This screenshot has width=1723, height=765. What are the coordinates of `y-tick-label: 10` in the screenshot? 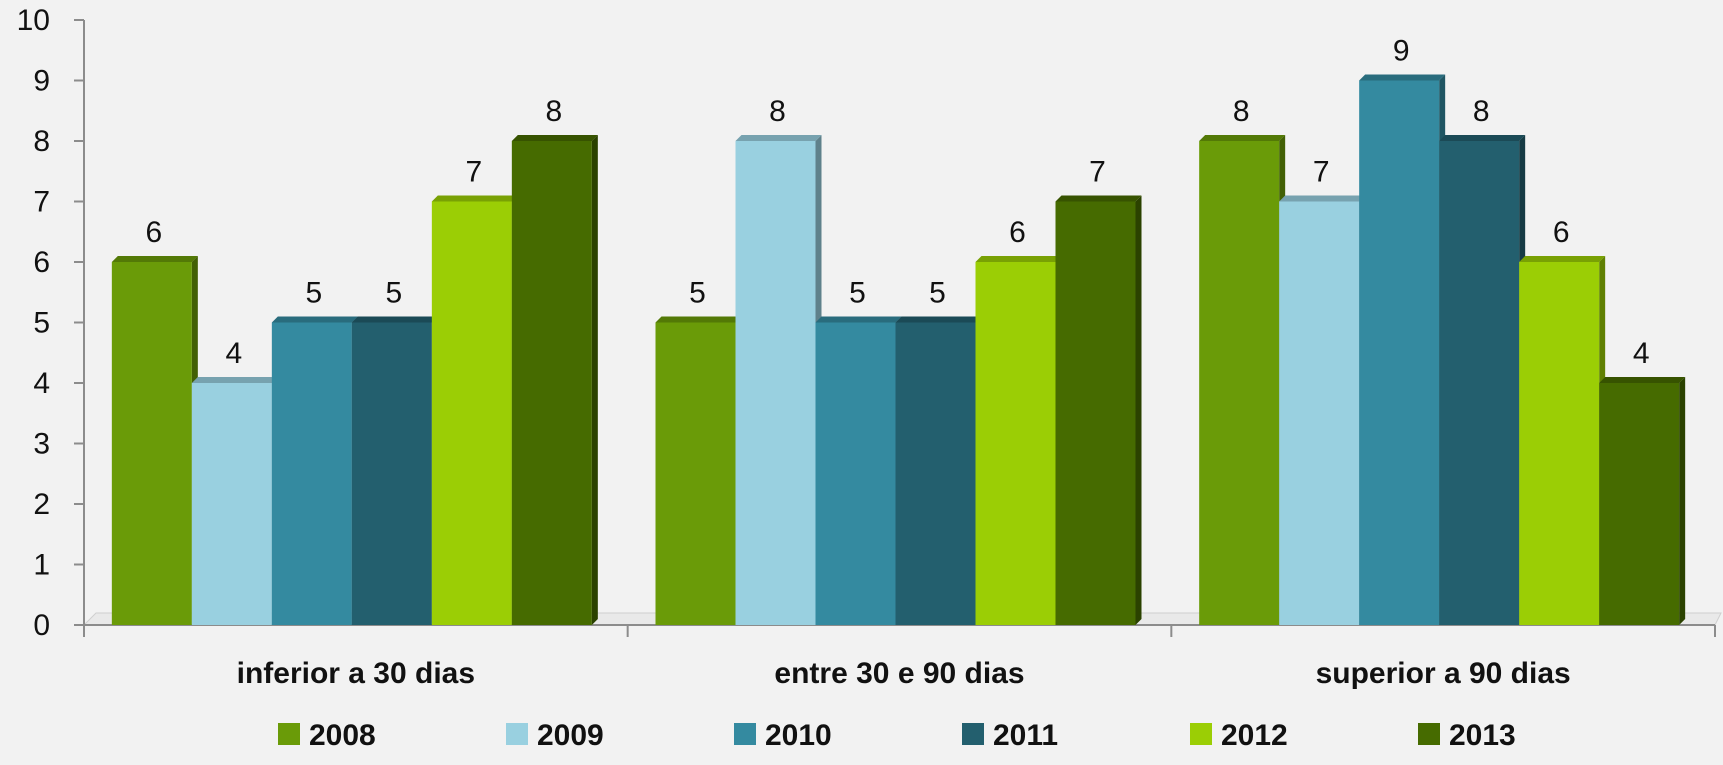 It's located at (33, 20).